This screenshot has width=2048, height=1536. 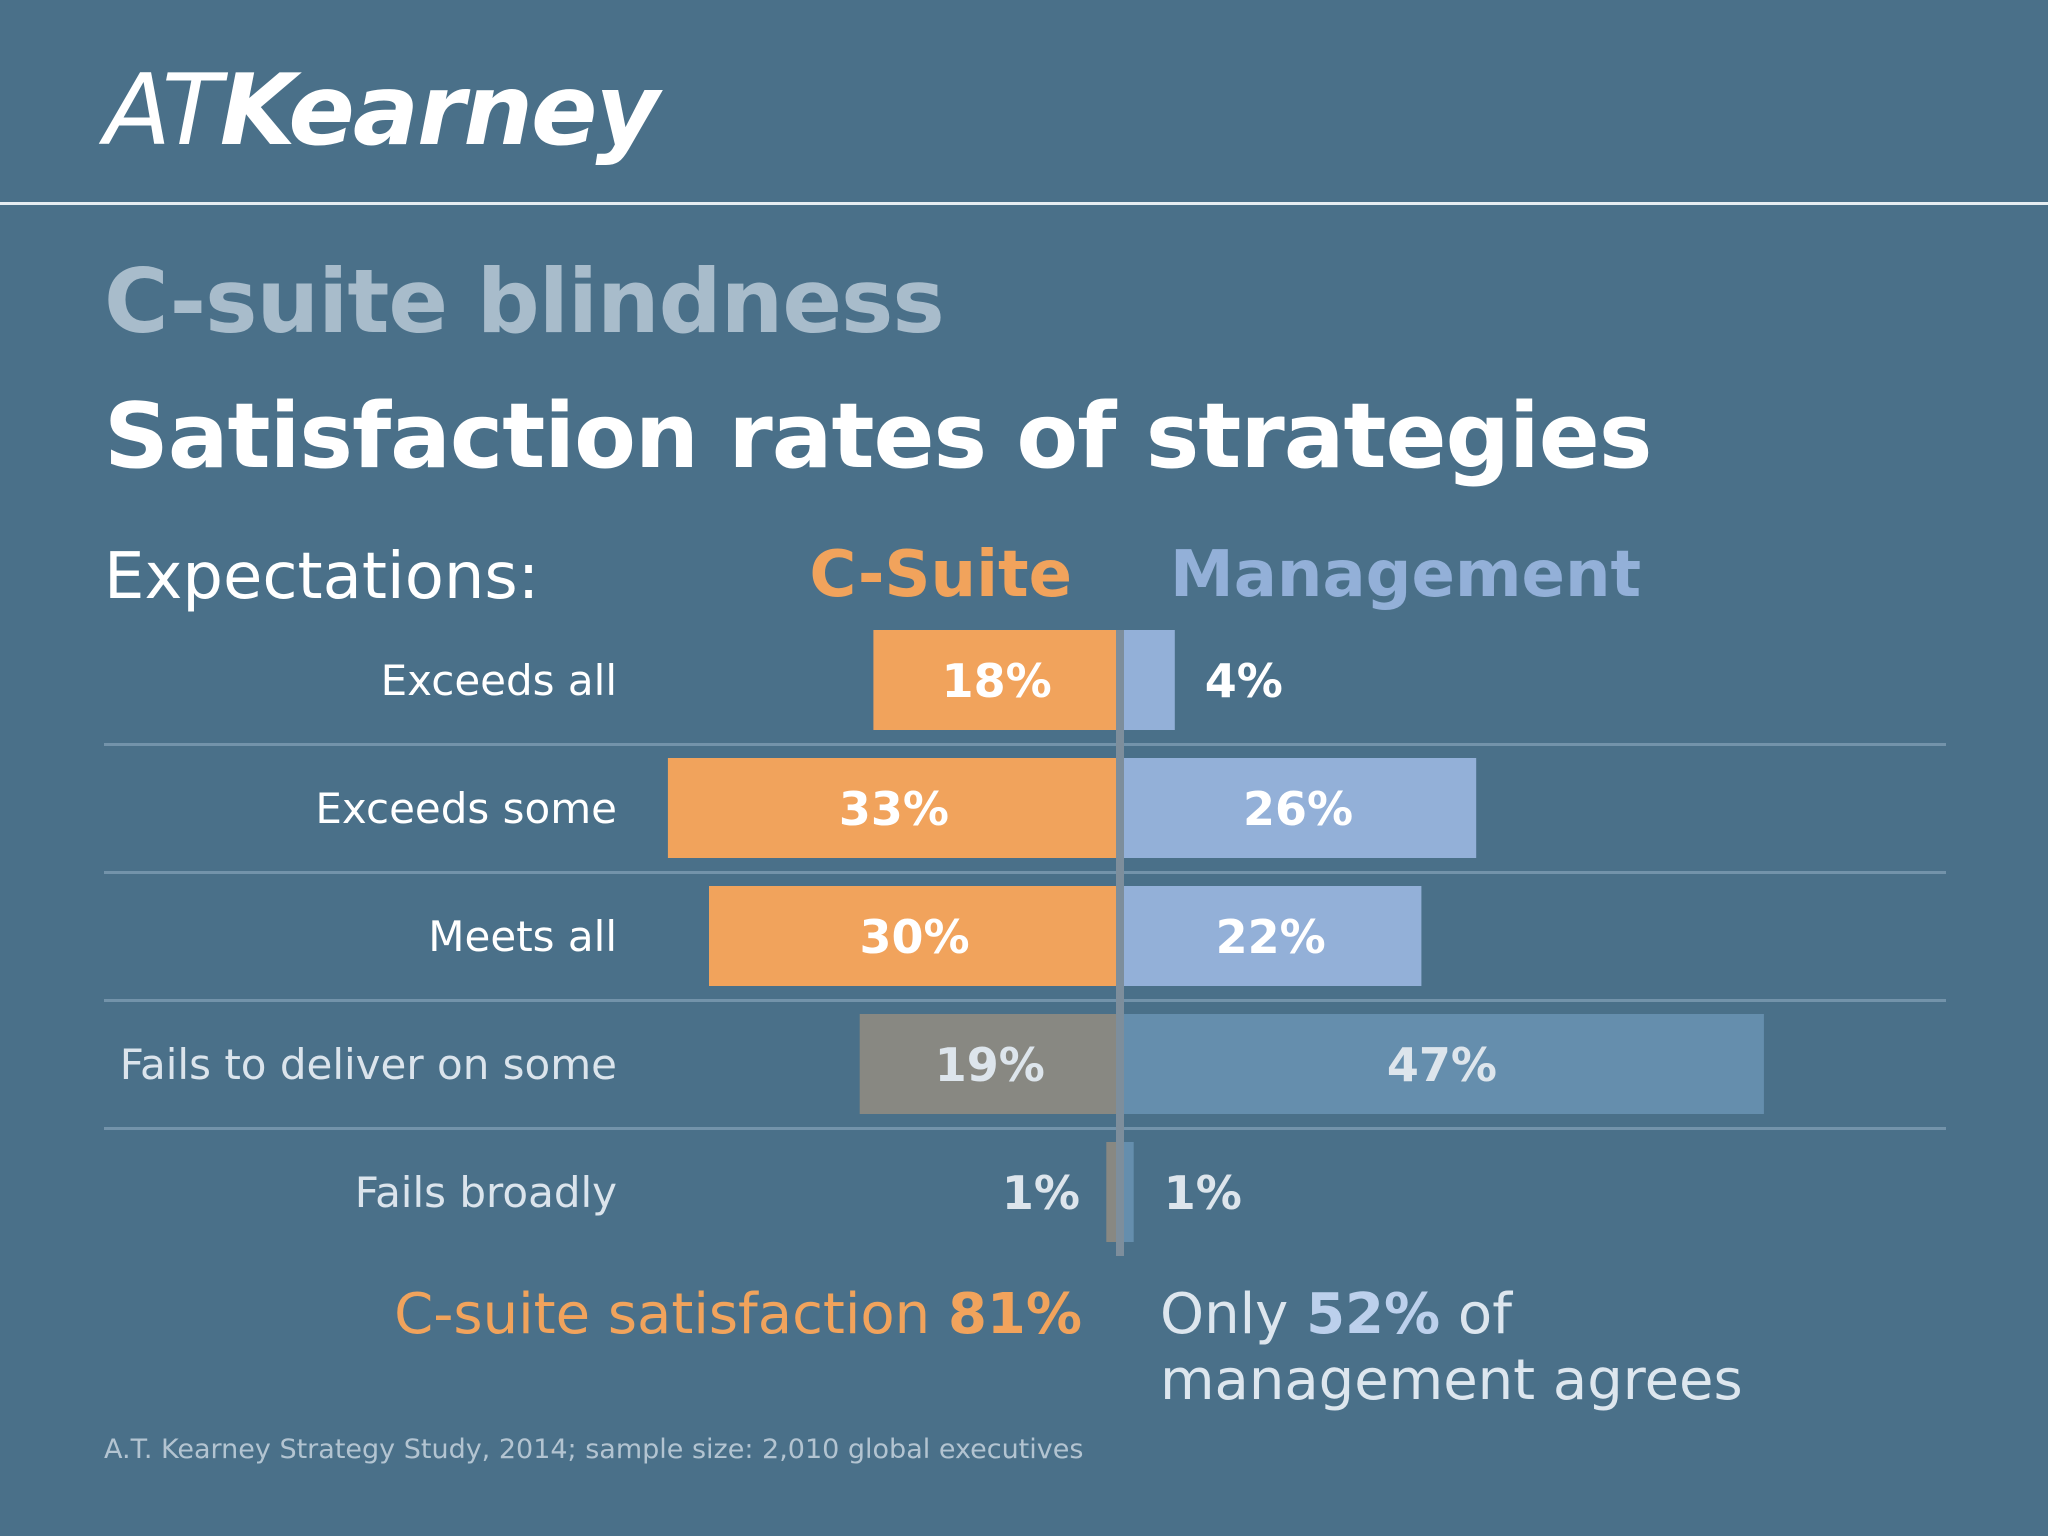 I want to click on category-label: Exceeds some, so click(x=466, y=808).